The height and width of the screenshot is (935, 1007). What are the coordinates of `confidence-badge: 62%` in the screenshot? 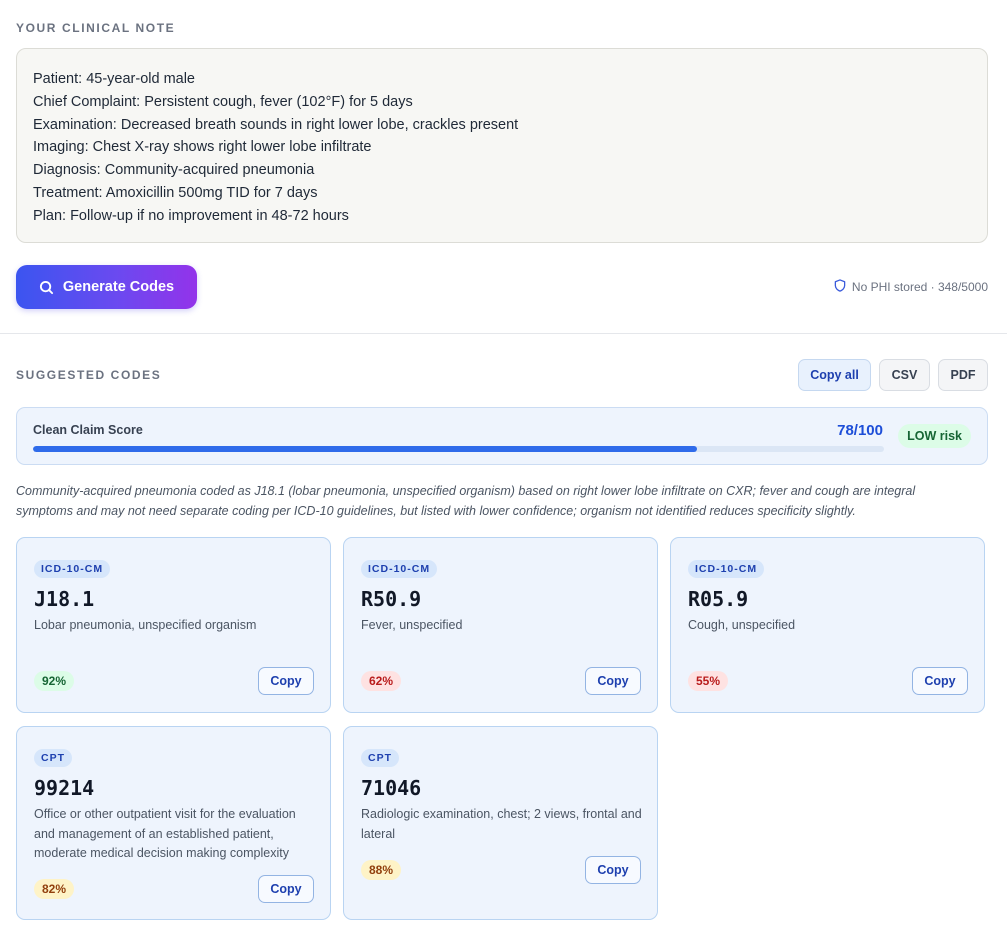 It's located at (381, 681).